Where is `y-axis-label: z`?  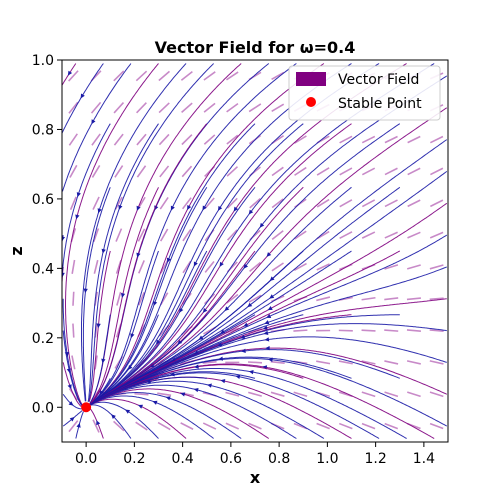 y-axis-label: z is located at coordinates (16, 250).